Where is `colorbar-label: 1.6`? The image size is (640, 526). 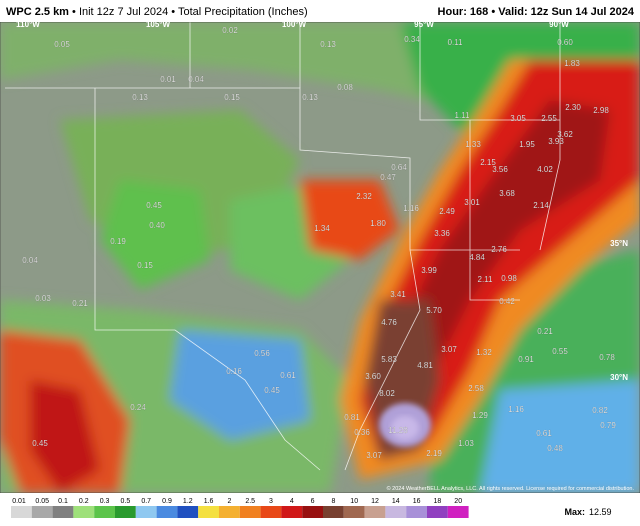
colorbar-label: 1.6 is located at coordinates (209, 501).